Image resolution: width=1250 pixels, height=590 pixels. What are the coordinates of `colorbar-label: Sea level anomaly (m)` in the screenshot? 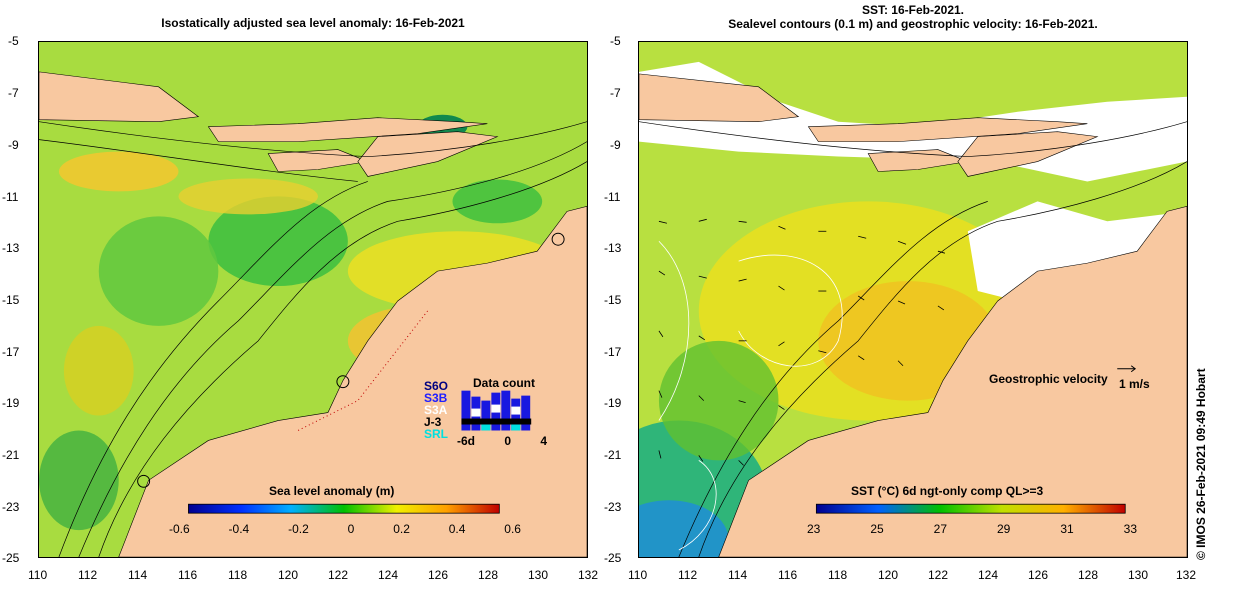 It's located at (332, 491).